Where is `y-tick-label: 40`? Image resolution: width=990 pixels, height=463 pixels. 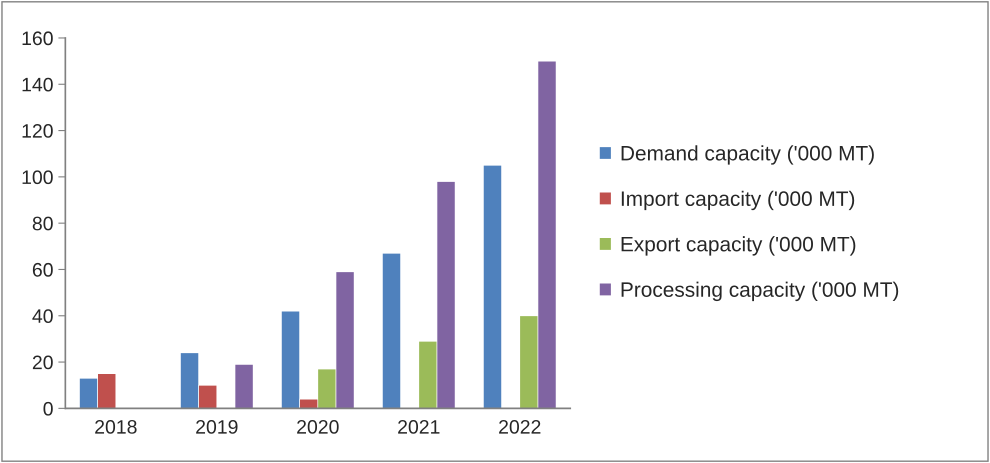 y-tick-label: 40 is located at coordinates (42, 316).